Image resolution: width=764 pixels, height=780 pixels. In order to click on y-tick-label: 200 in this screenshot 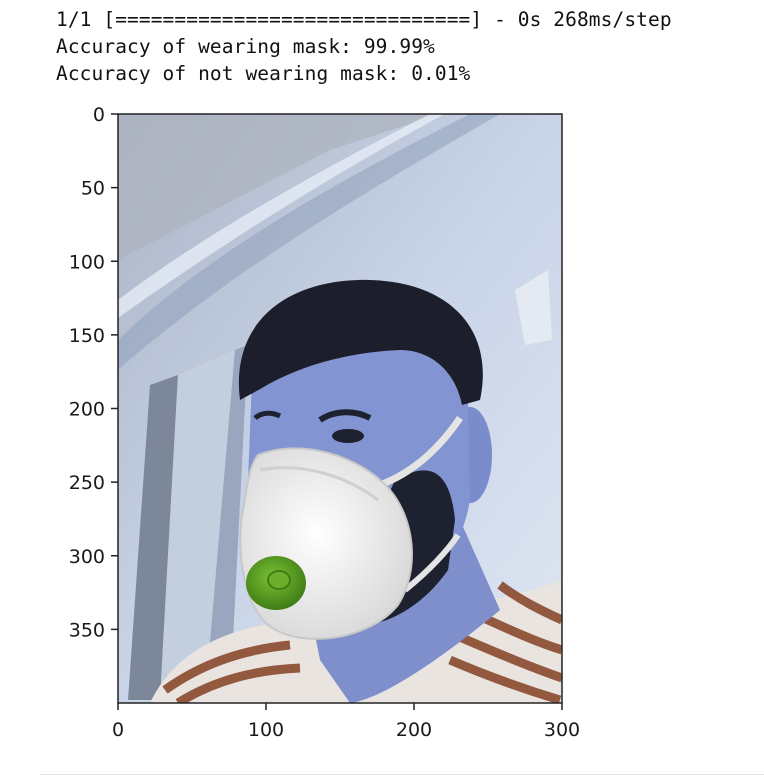, I will do `click(87, 410)`.